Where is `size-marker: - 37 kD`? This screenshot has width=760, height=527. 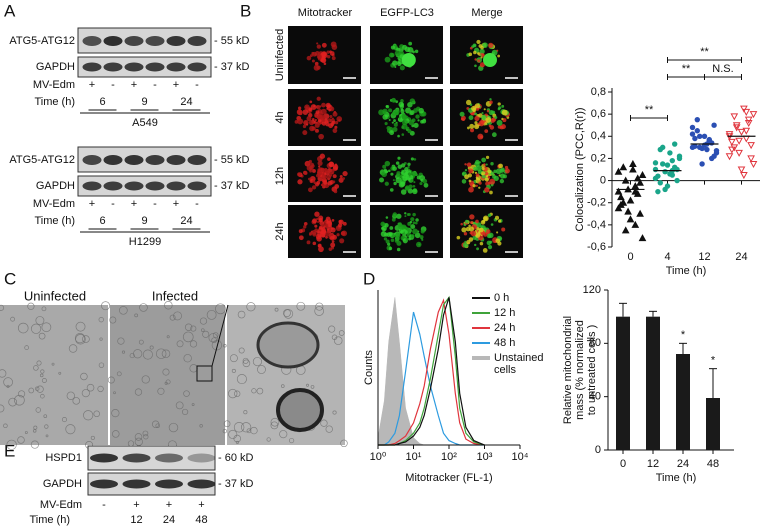
size-marker: - 37 kD is located at coordinates (232, 67).